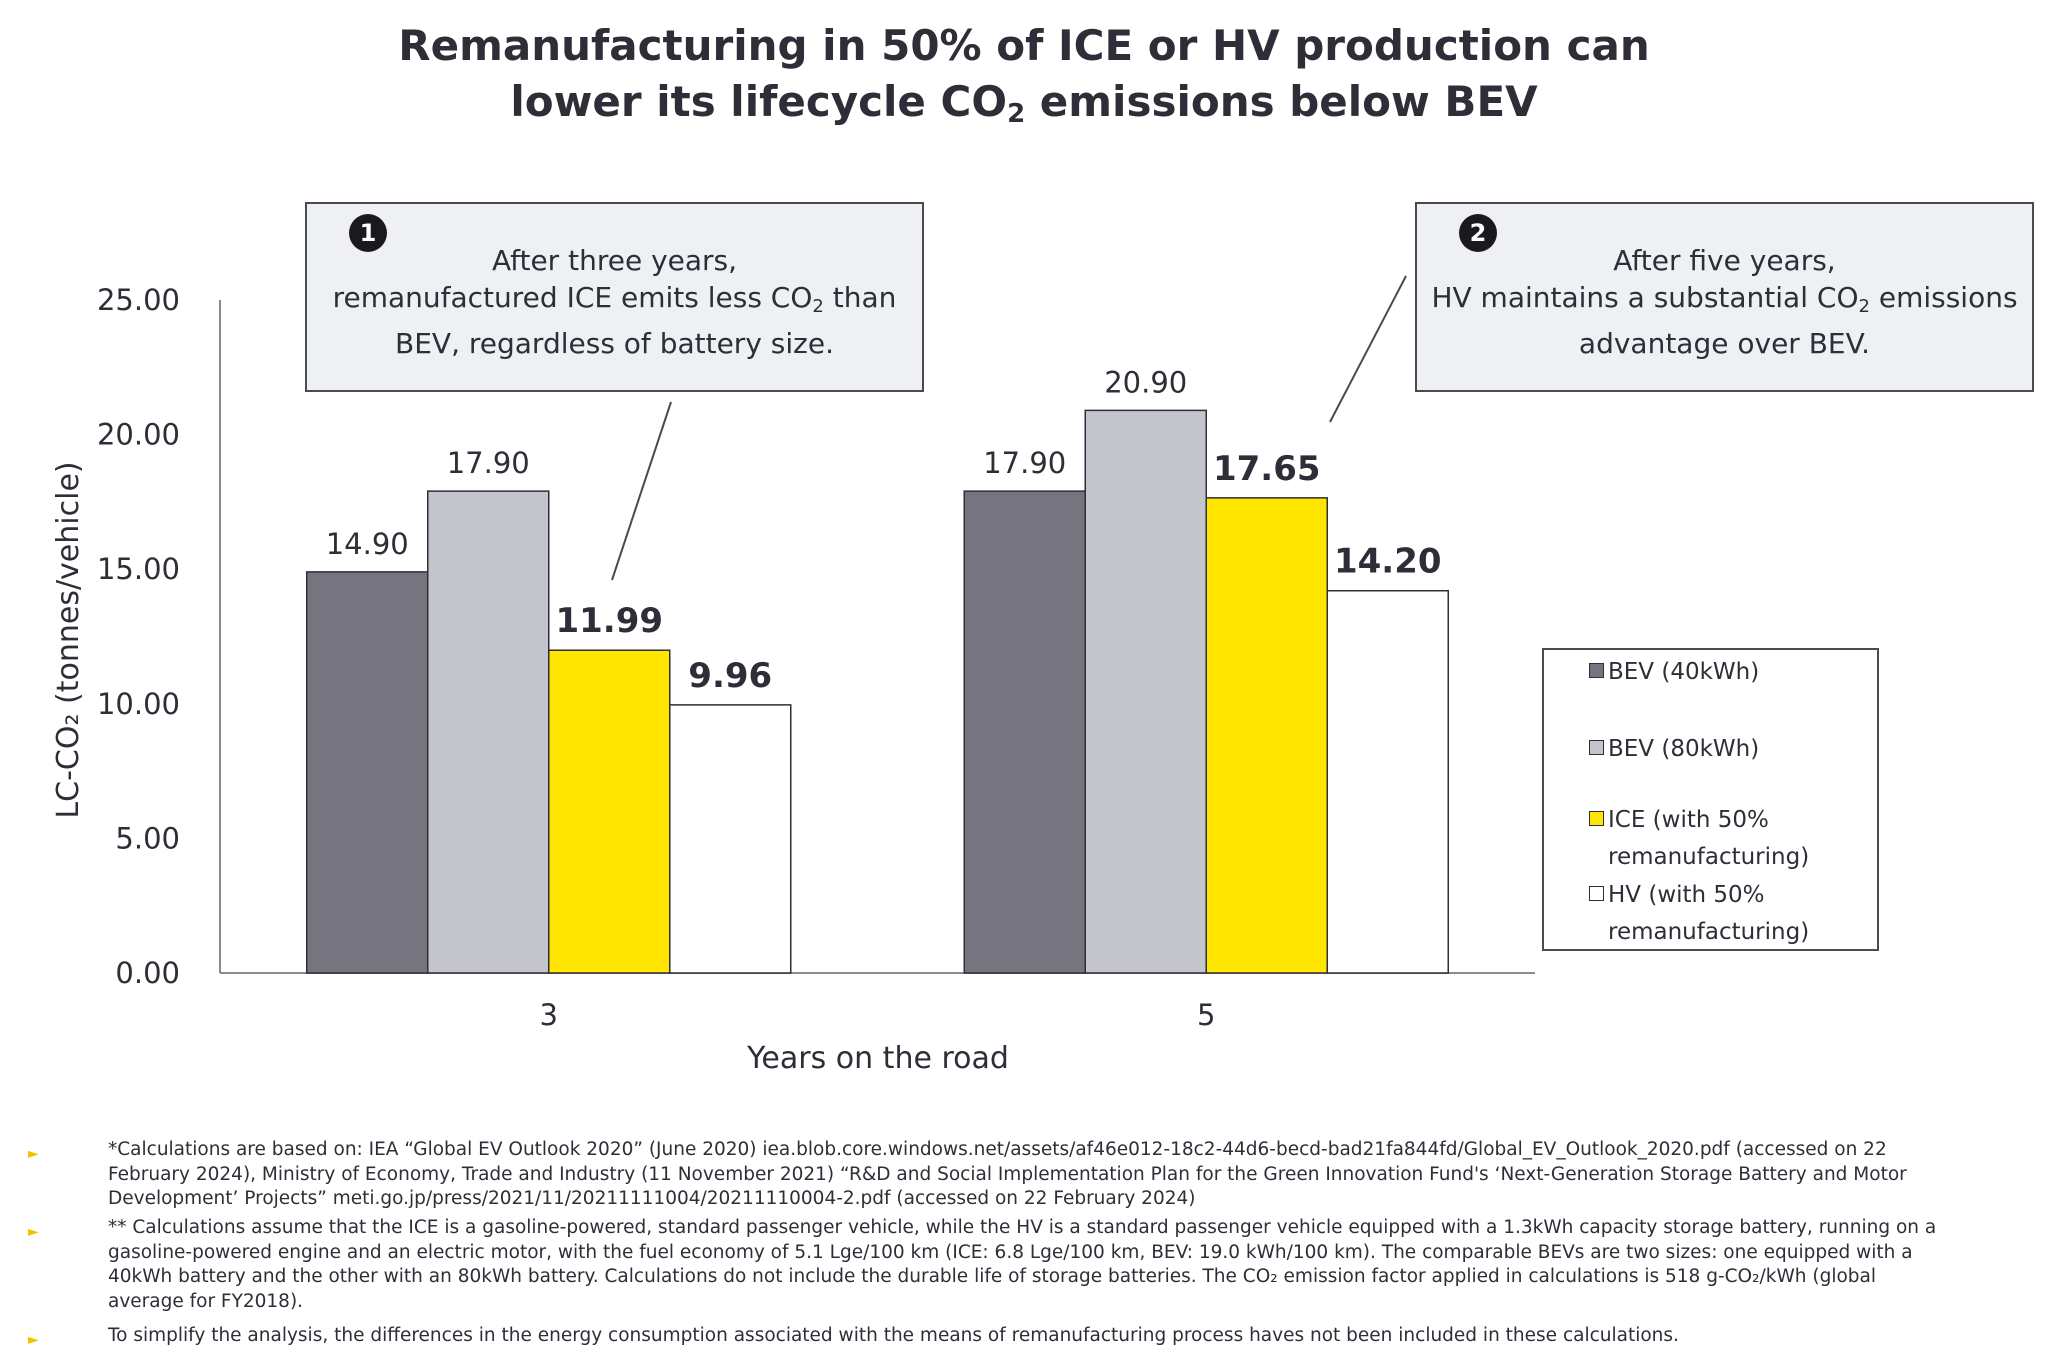 The image size is (2048, 1365). I want to click on y-tick-label: 15.00, so click(138, 569).